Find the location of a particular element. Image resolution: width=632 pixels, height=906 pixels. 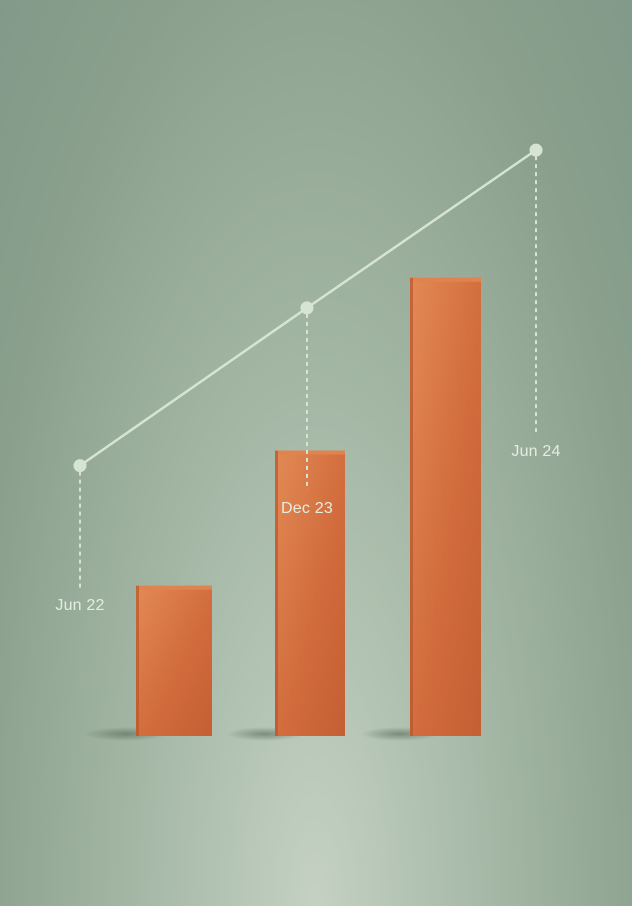

date-label: Jun 24 is located at coordinates (535, 451).